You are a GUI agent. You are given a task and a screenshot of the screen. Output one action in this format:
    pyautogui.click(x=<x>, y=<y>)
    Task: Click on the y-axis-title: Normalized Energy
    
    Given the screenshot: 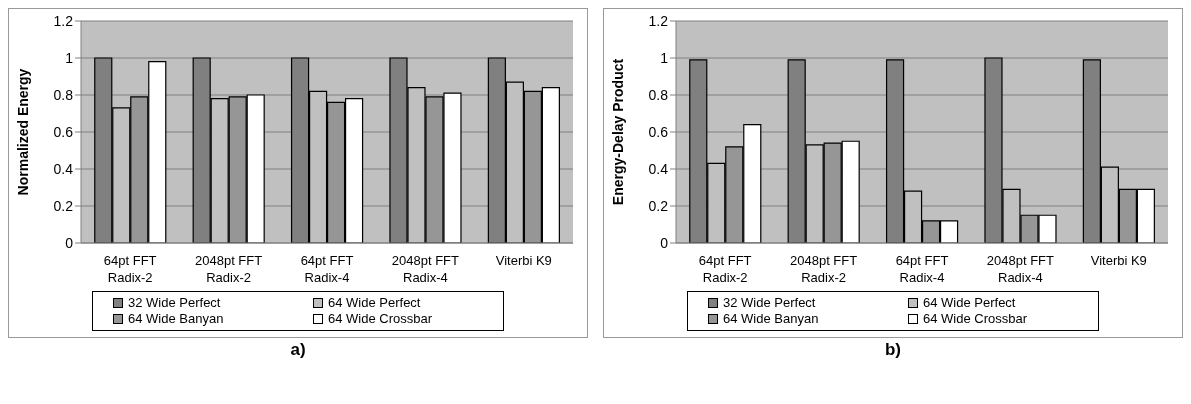 What is the action you would take?
    pyautogui.click(x=22, y=132)
    